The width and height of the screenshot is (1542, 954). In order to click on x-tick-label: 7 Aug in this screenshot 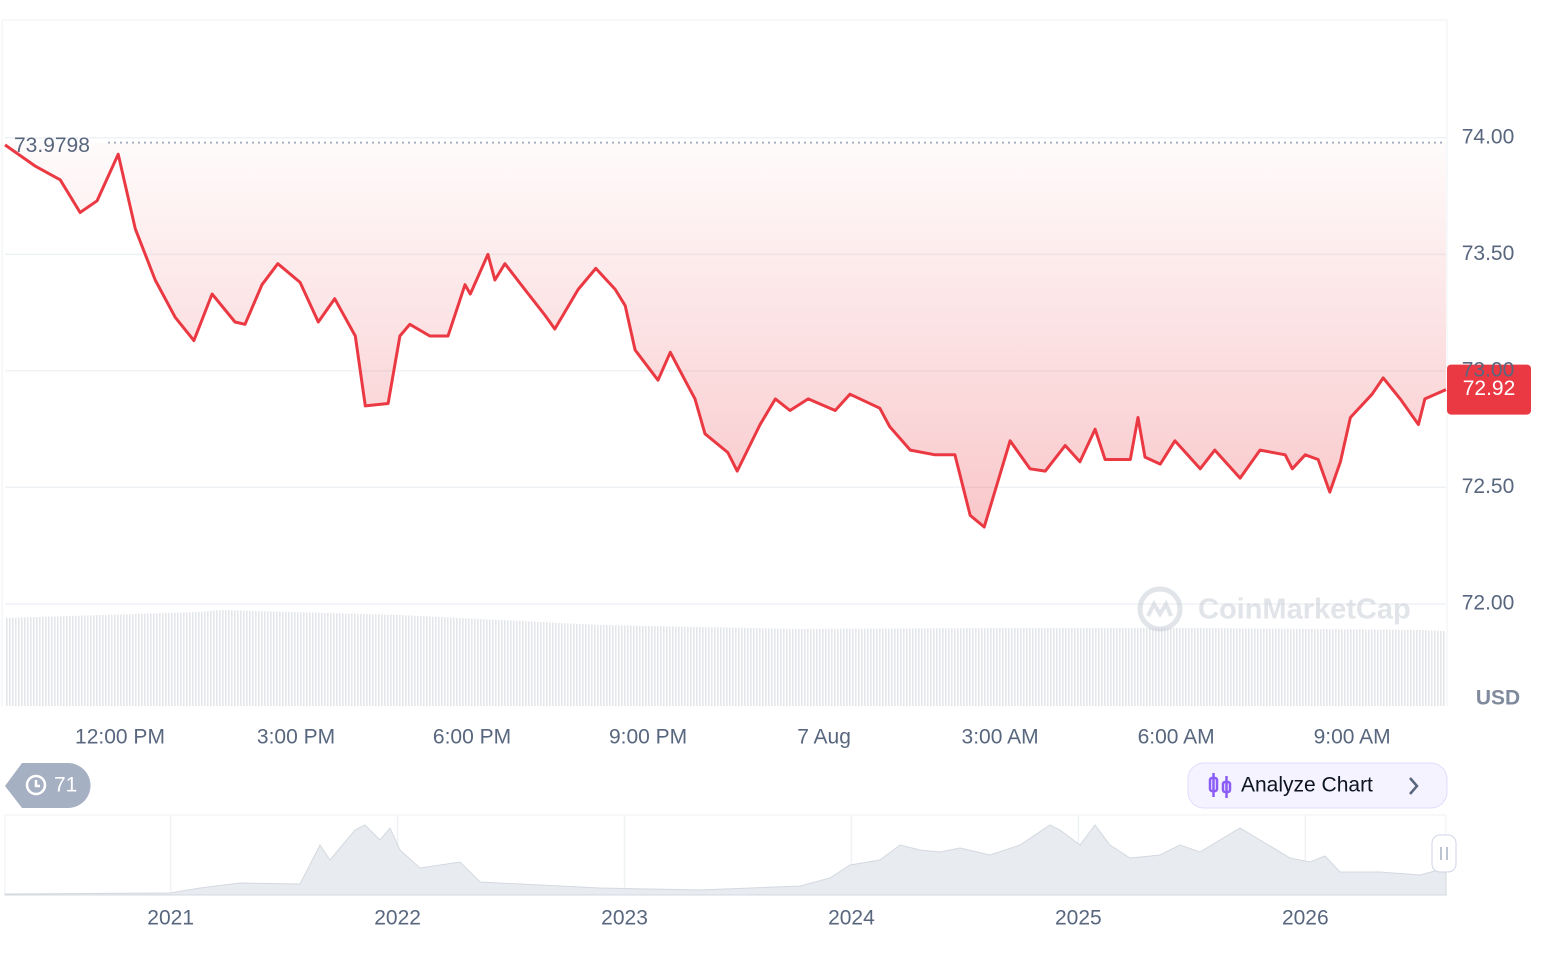, I will do `click(824, 737)`.